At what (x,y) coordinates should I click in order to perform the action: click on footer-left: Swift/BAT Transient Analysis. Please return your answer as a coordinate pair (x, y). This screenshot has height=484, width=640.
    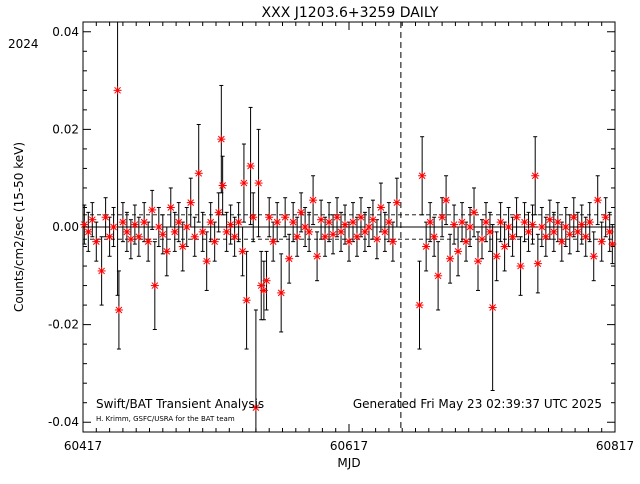
    Looking at the image, I should click on (180, 404).